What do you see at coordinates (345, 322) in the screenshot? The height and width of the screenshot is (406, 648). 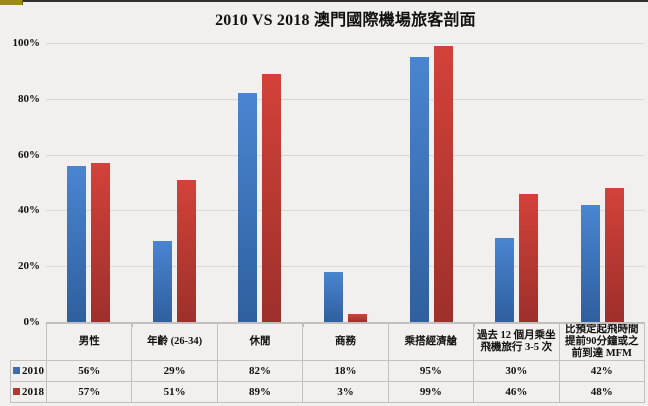 I see `x-axis-line` at bounding box center [345, 322].